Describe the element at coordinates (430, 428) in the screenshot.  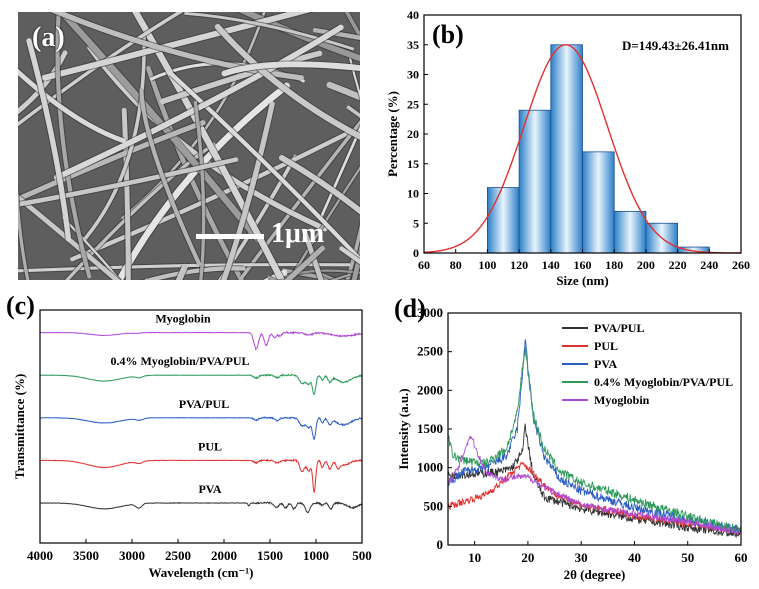
I see `y-tick-label-d: 1500` at that location.